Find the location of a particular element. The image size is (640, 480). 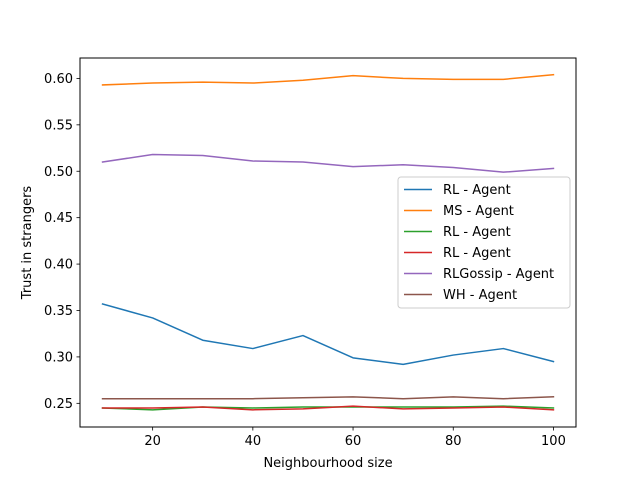

y-tick-label: 0.25 is located at coordinates (58, 404).